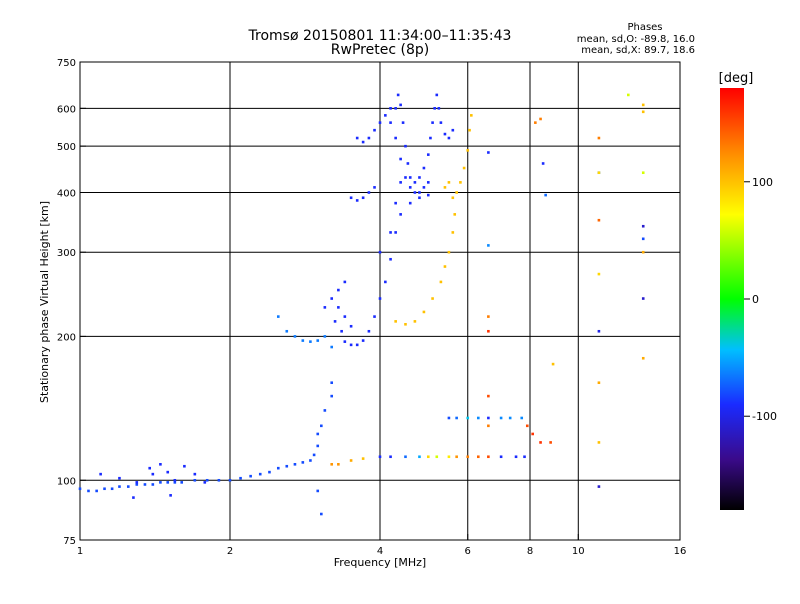 The width and height of the screenshot is (800, 604). I want to click on x-tick-label: 2, so click(230, 551).